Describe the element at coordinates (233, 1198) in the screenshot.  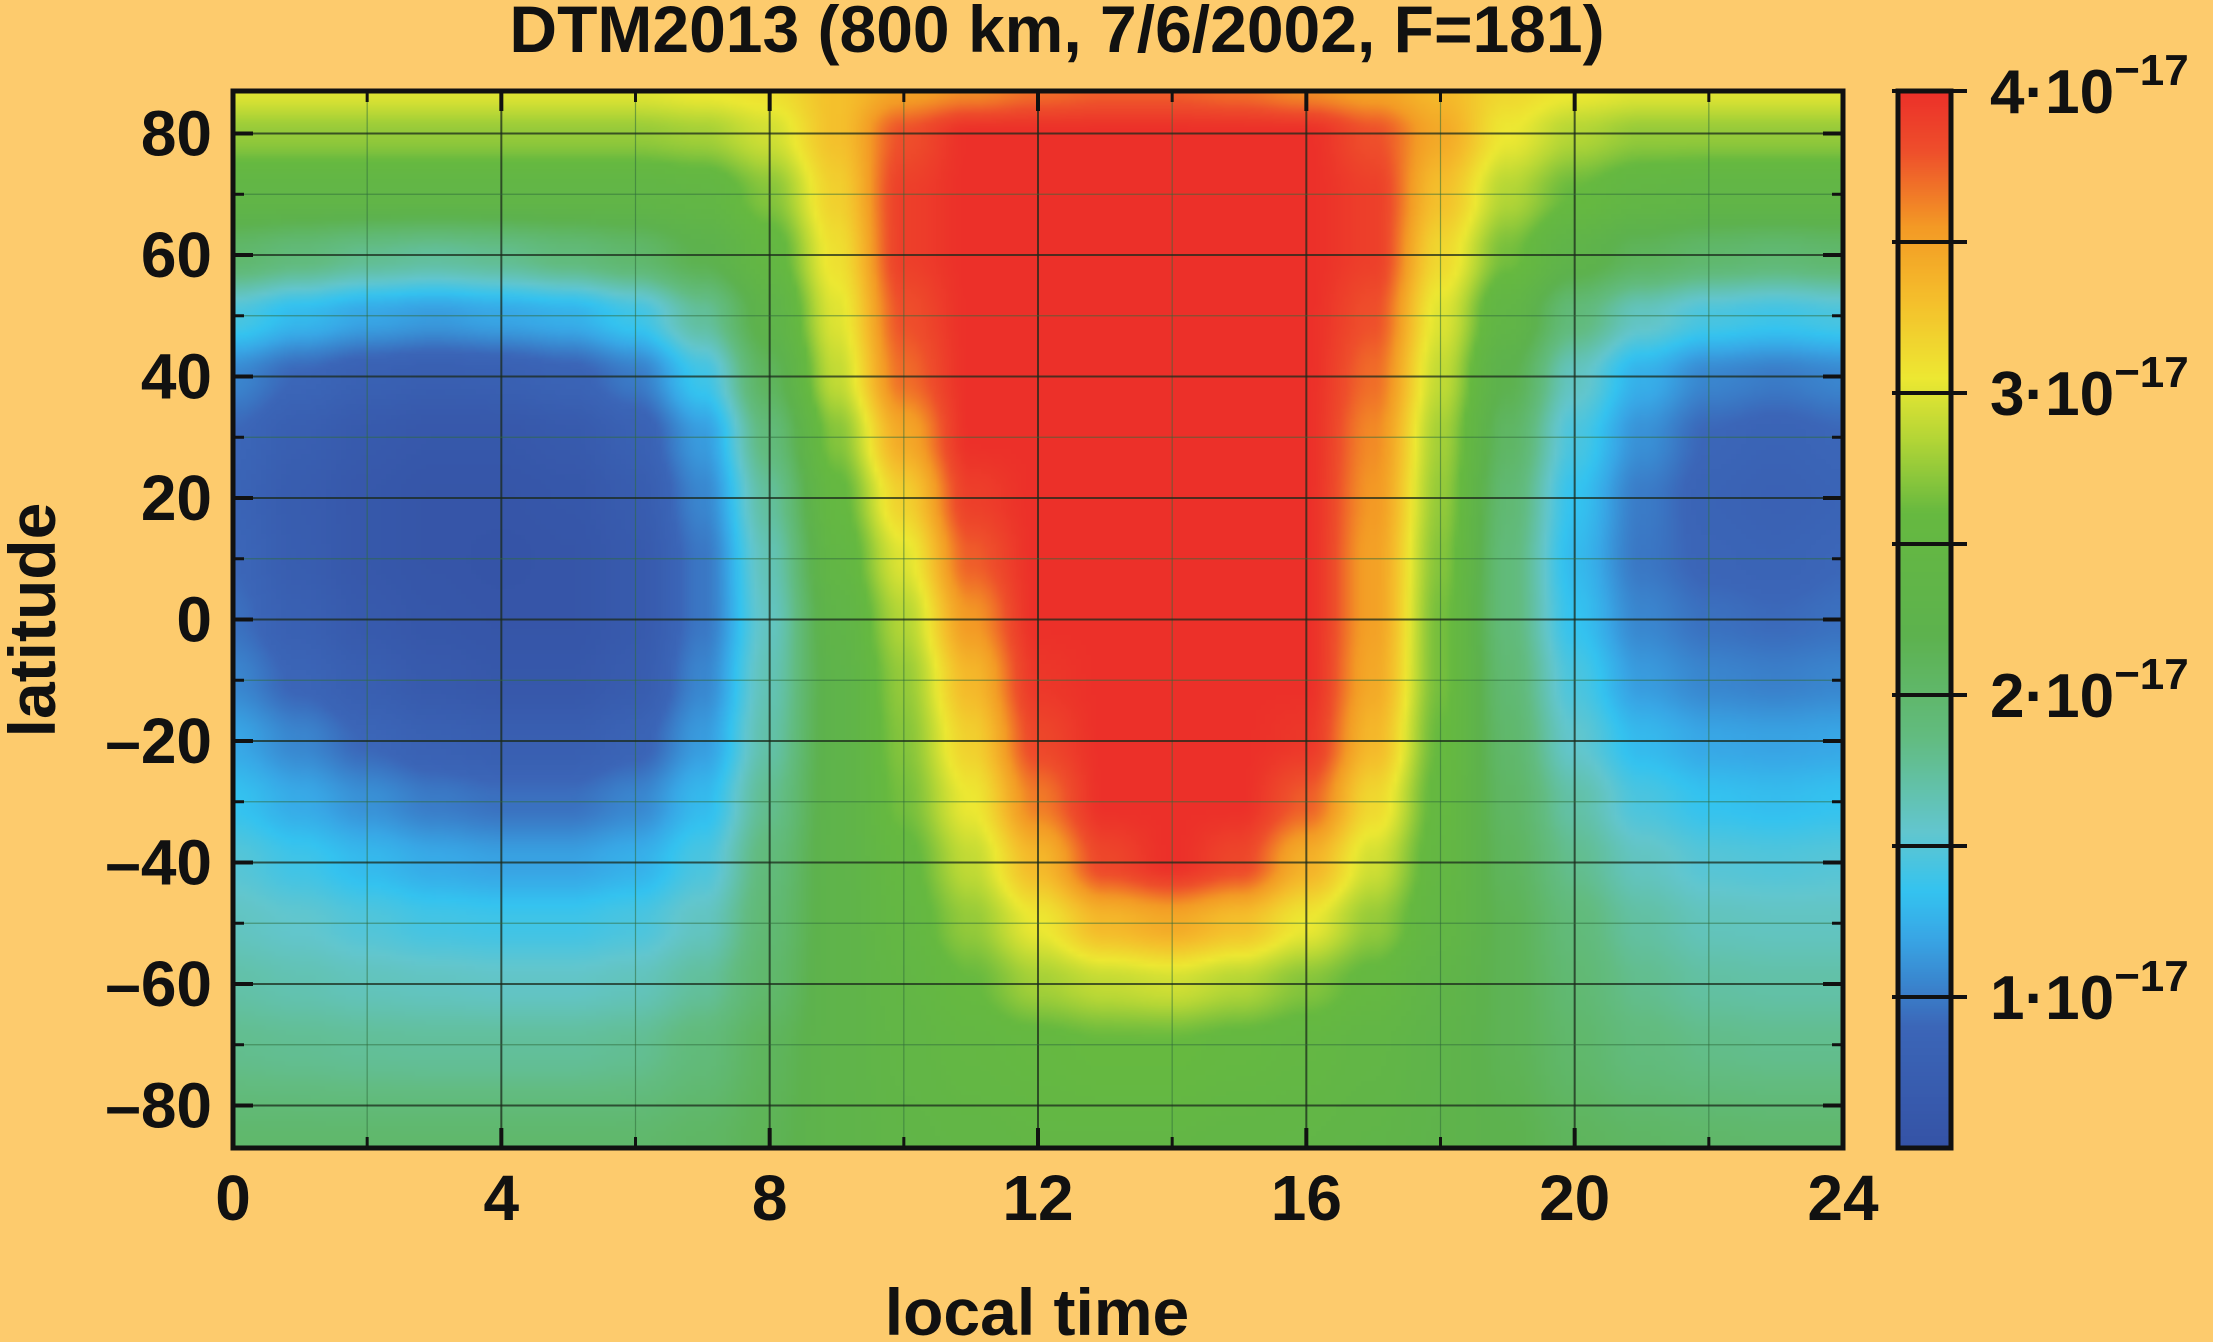
I see `x-tick-label: 0` at that location.